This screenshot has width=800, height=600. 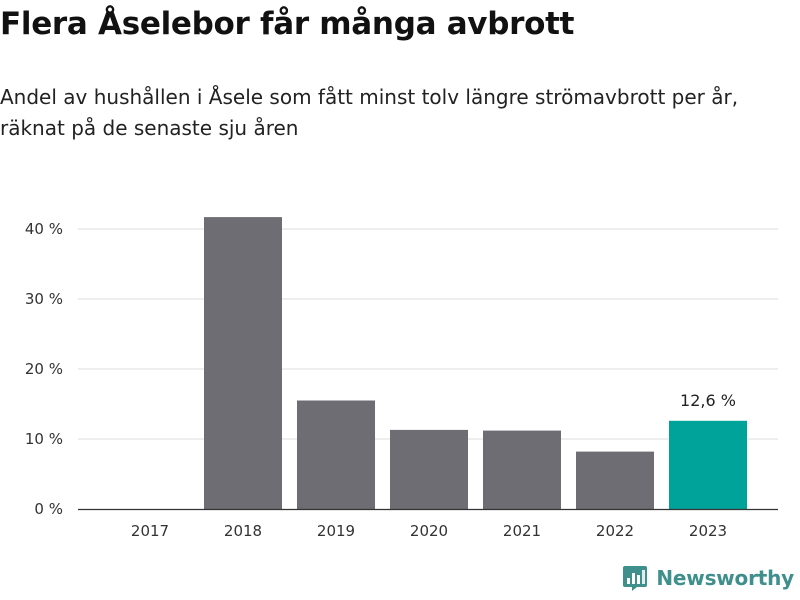 What do you see at coordinates (708, 464) in the screenshot?
I see `bar-2023` at bounding box center [708, 464].